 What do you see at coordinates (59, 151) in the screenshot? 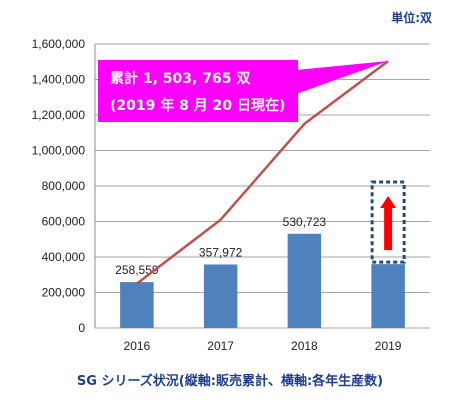
I see `y-tick-label: 1,000,000` at bounding box center [59, 151].